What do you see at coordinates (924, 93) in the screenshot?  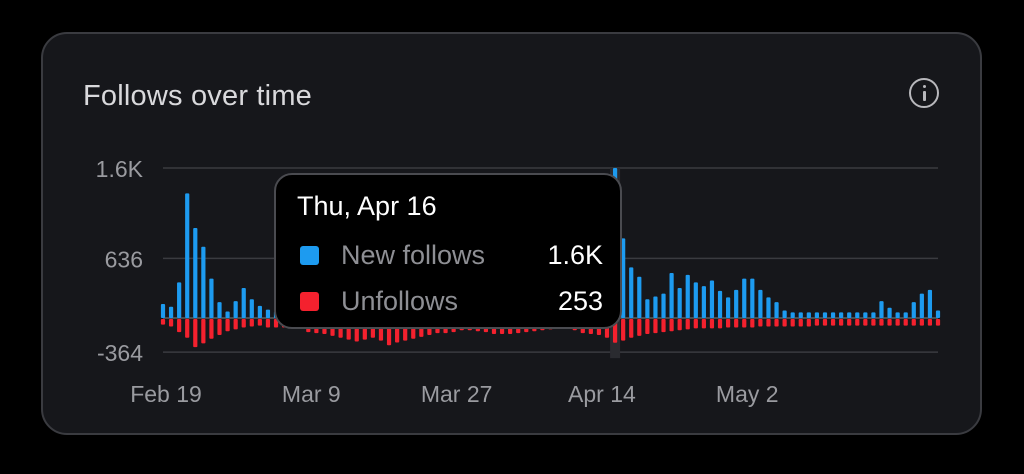 I see `info-icon: info-icon` at bounding box center [924, 93].